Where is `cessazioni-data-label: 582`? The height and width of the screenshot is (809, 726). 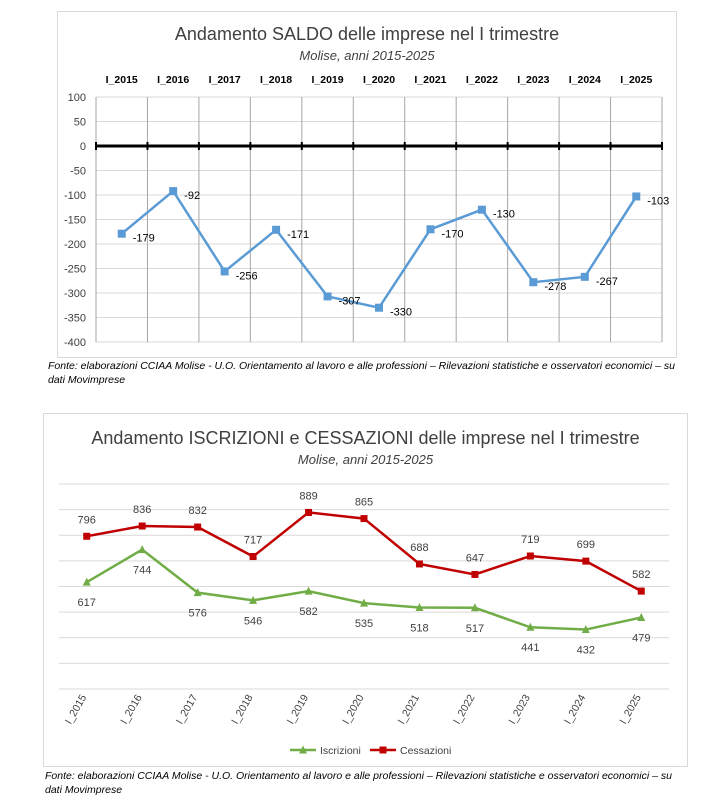
cessazioni-data-label: 582 is located at coordinates (641, 575).